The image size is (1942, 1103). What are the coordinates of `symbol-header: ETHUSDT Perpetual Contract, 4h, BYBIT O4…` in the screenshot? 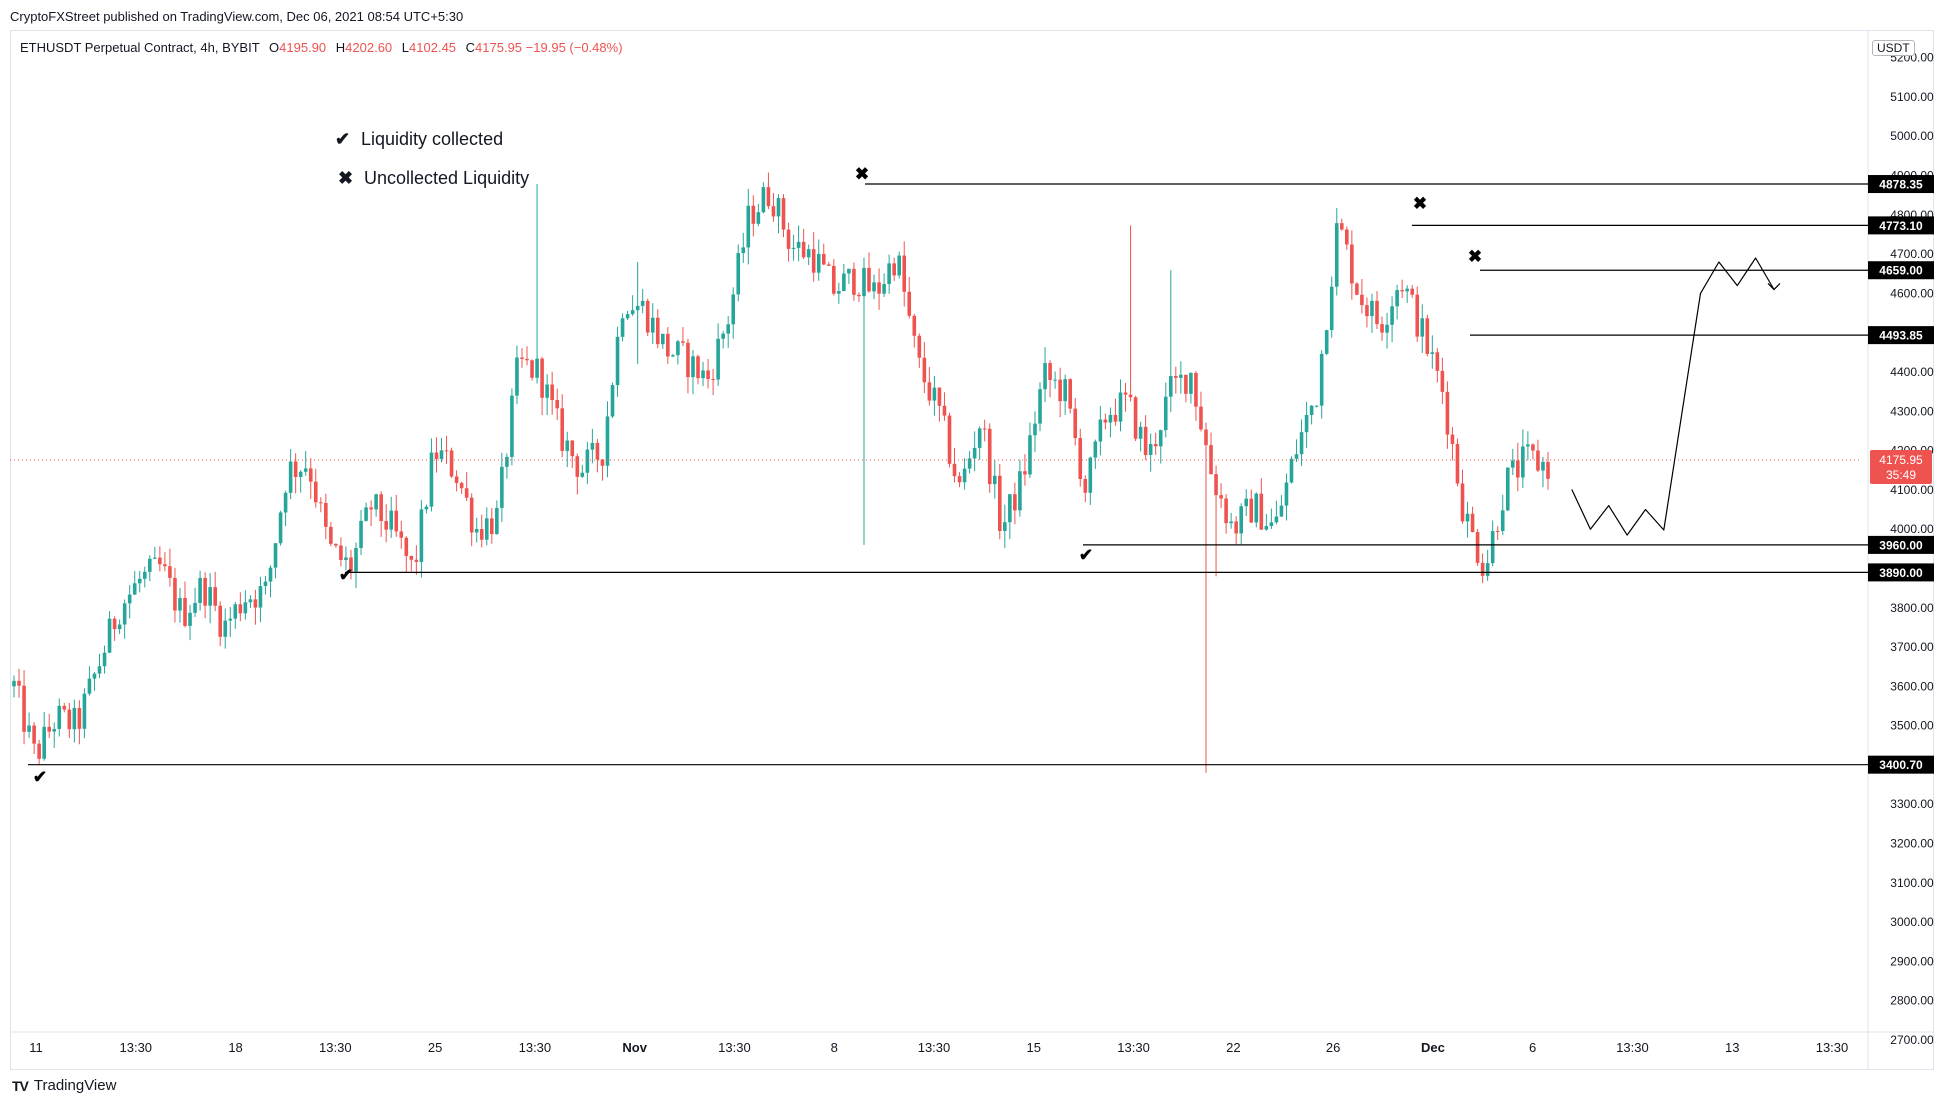 It's located at (321, 47).